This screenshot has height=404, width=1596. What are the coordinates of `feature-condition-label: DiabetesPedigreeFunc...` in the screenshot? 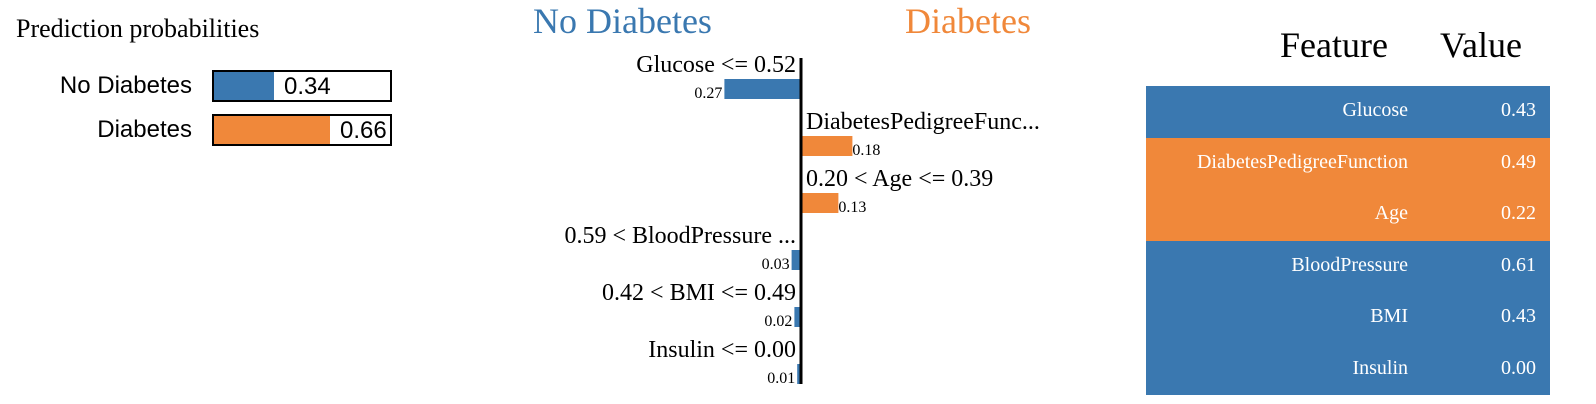 It's located at (923, 122).